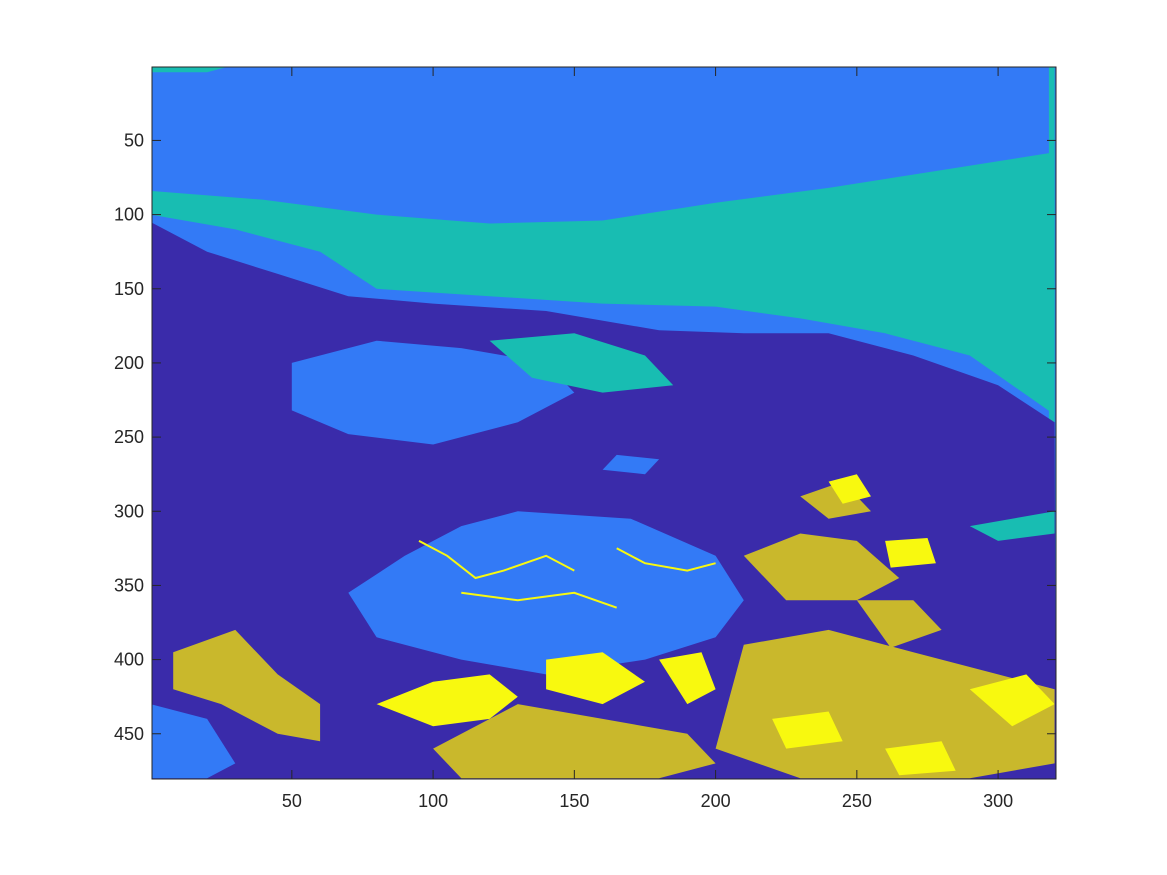 The image size is (1167, 875). Describe the element at coordinates (129, 437) in the screenshot. I see `y-tick-label: 250` at that location.